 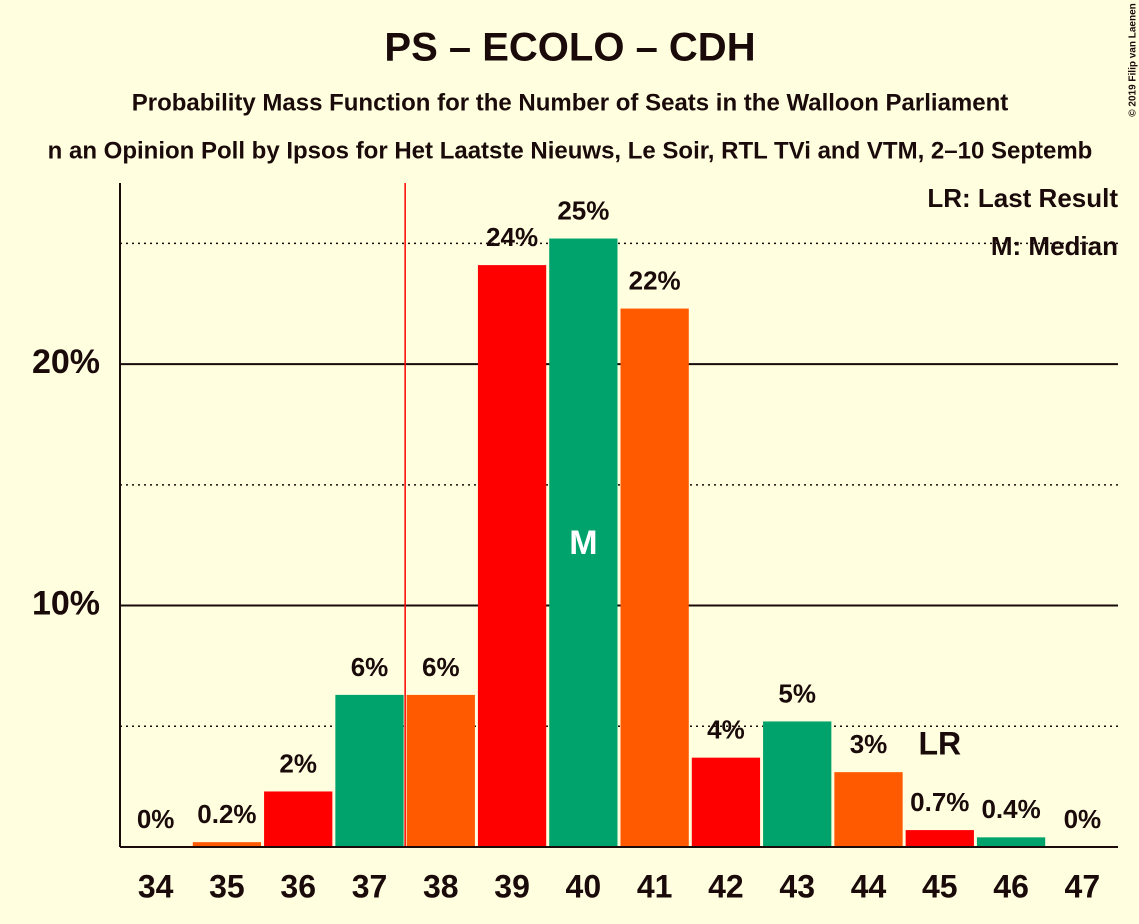 I want to click on value-label: 22%, so click(x=655, y=280).